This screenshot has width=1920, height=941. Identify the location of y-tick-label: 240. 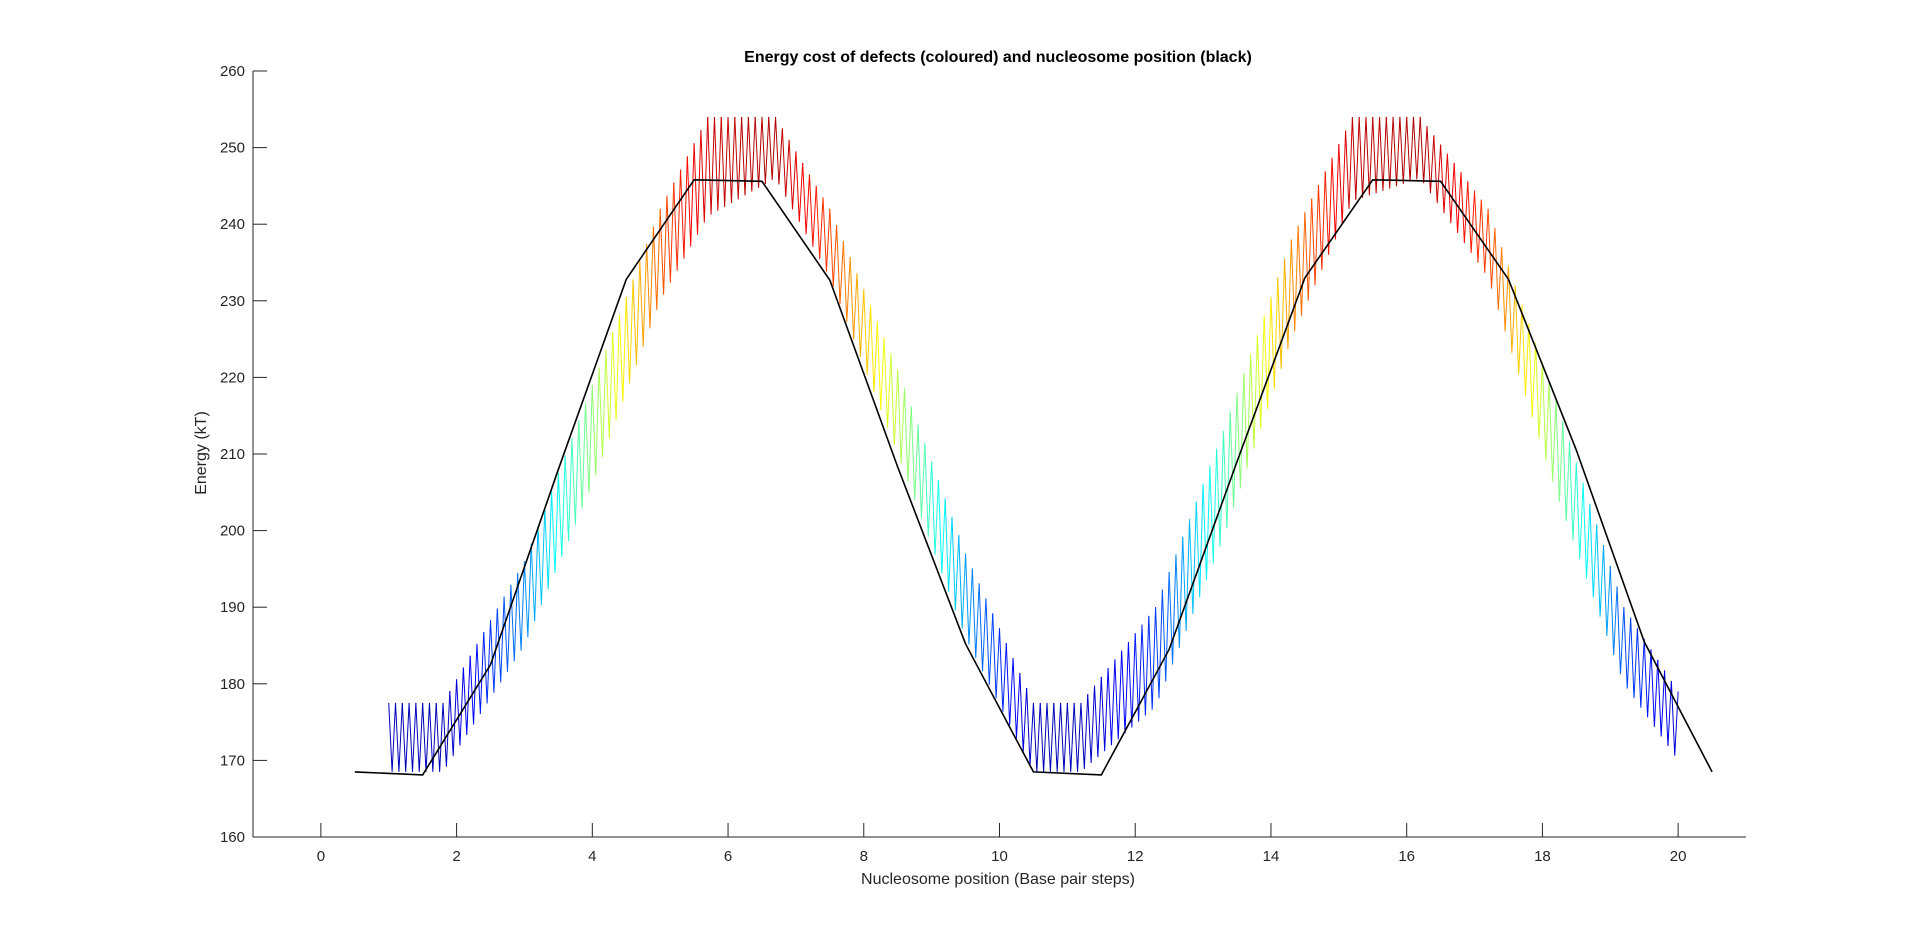
(232, 224).